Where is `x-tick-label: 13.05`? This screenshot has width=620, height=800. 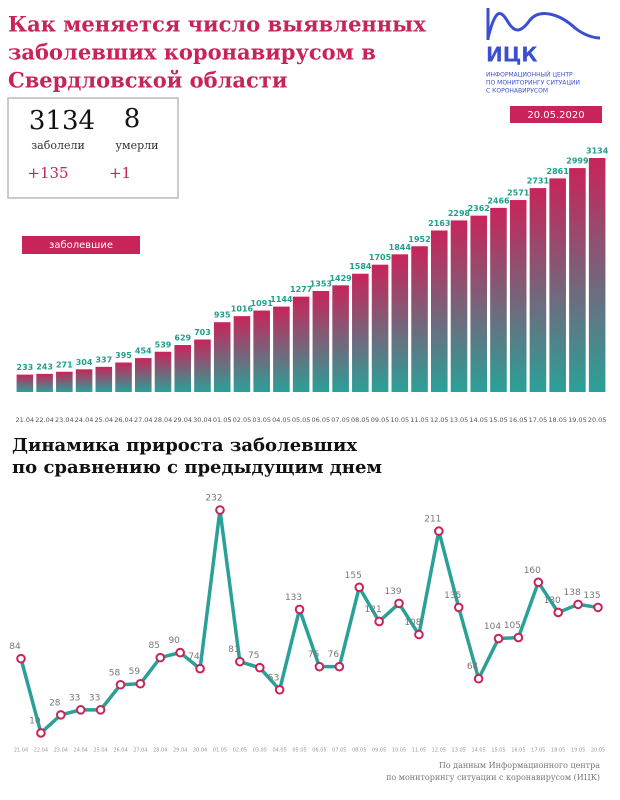
x-tick-label: 13.05 is located at coordinates (459, 751).